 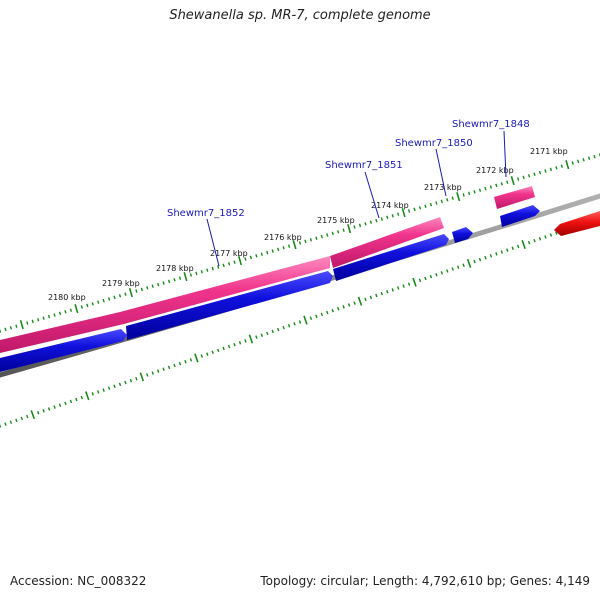 What do you see at coordinates (175, 268) in the screenshot?
I see `kbp-label-2178: 2178 kbp` at bounding box center [175, 268].